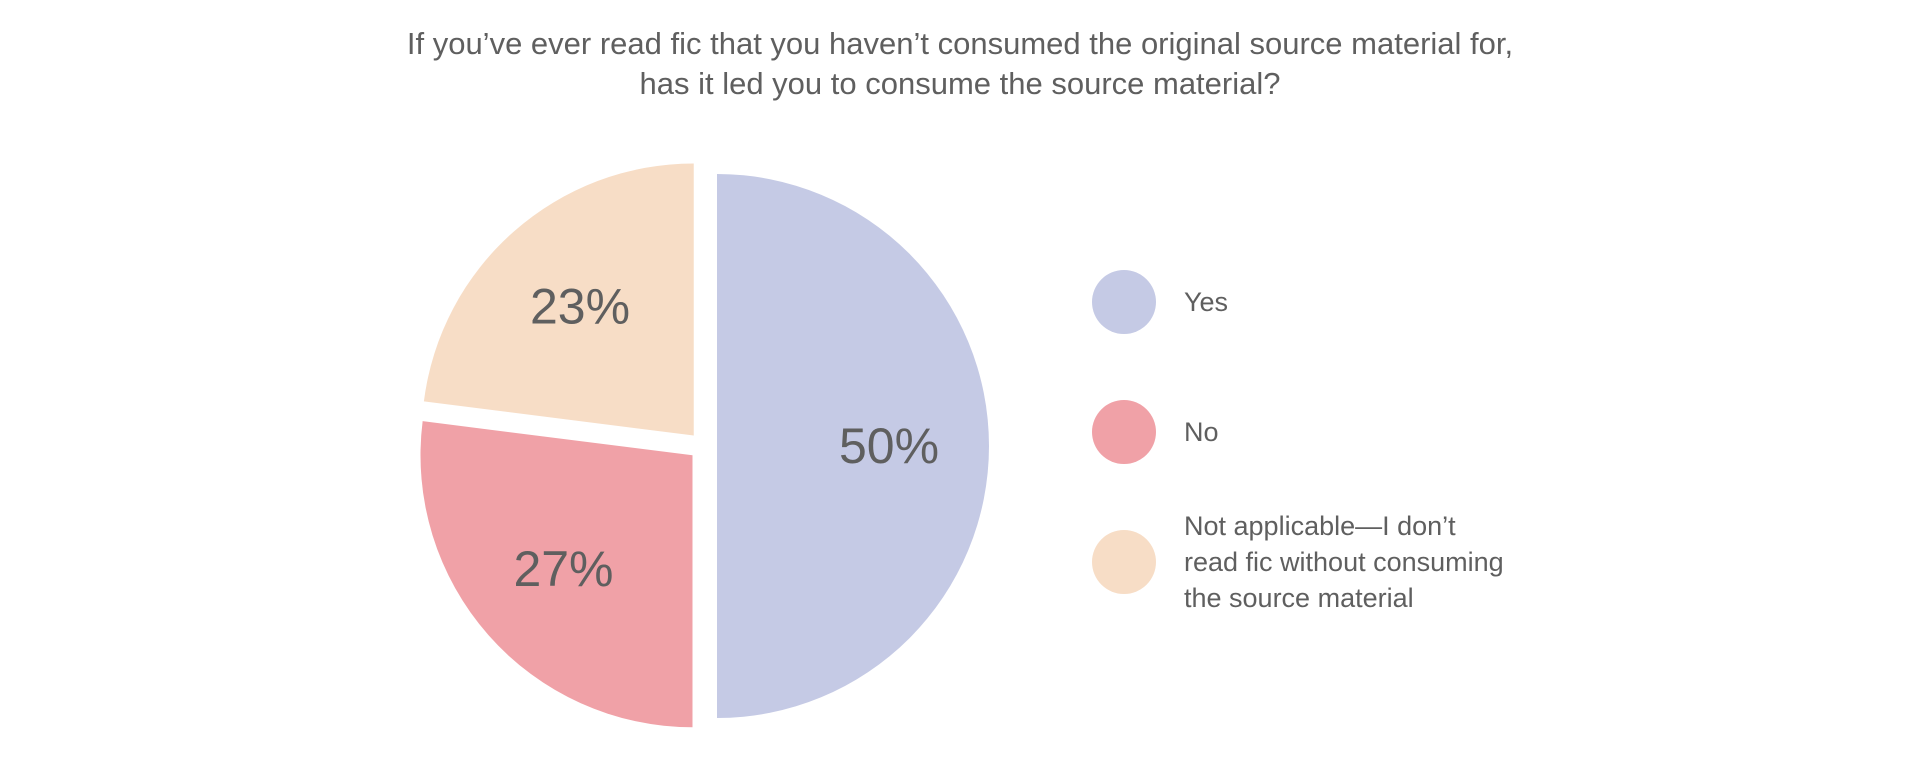  I want to click on slice-label-not-applicable: 23%, so click(580, 306).